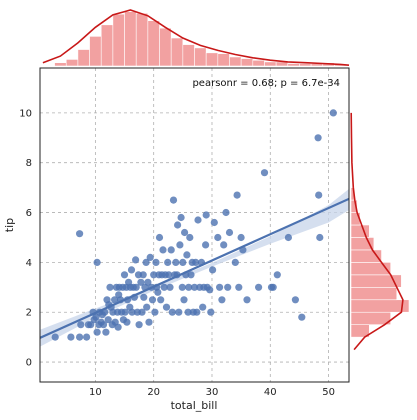 The width and height of the screenshot is (417, 420). What do you see at coordinates (212, 392) in the screenshot?
I see `x-tick-label: 30` at bounding box center [212, 392].